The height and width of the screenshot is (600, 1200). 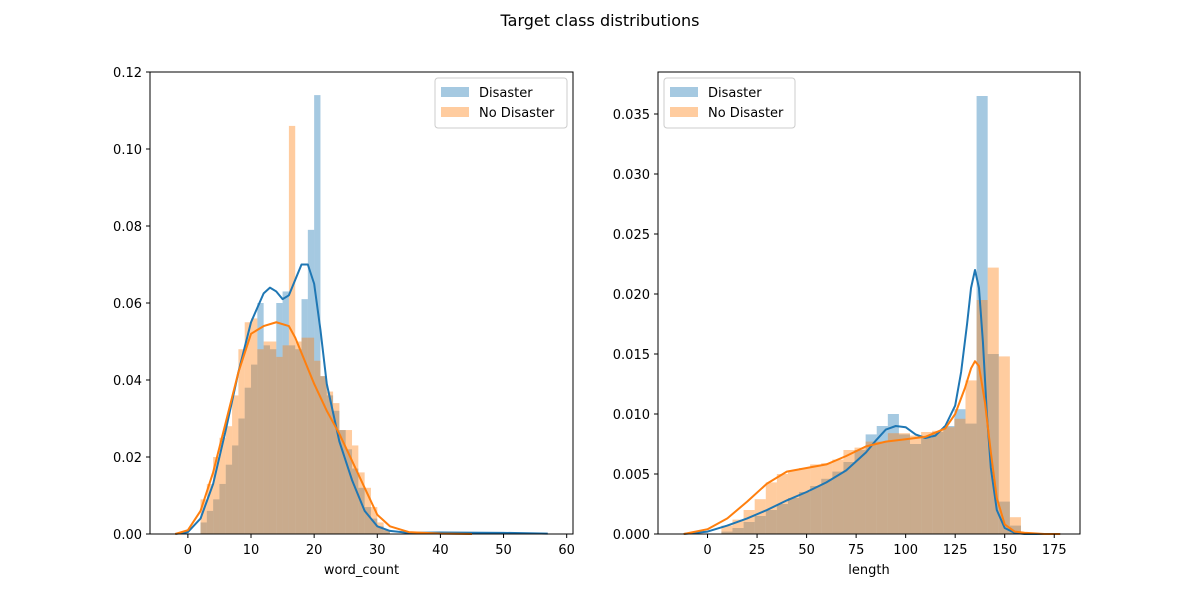 What do you see at coordinates (127, 227) in the screenshot?
I see `y-tick-label: 0.08` at bounding box center [127, 227].